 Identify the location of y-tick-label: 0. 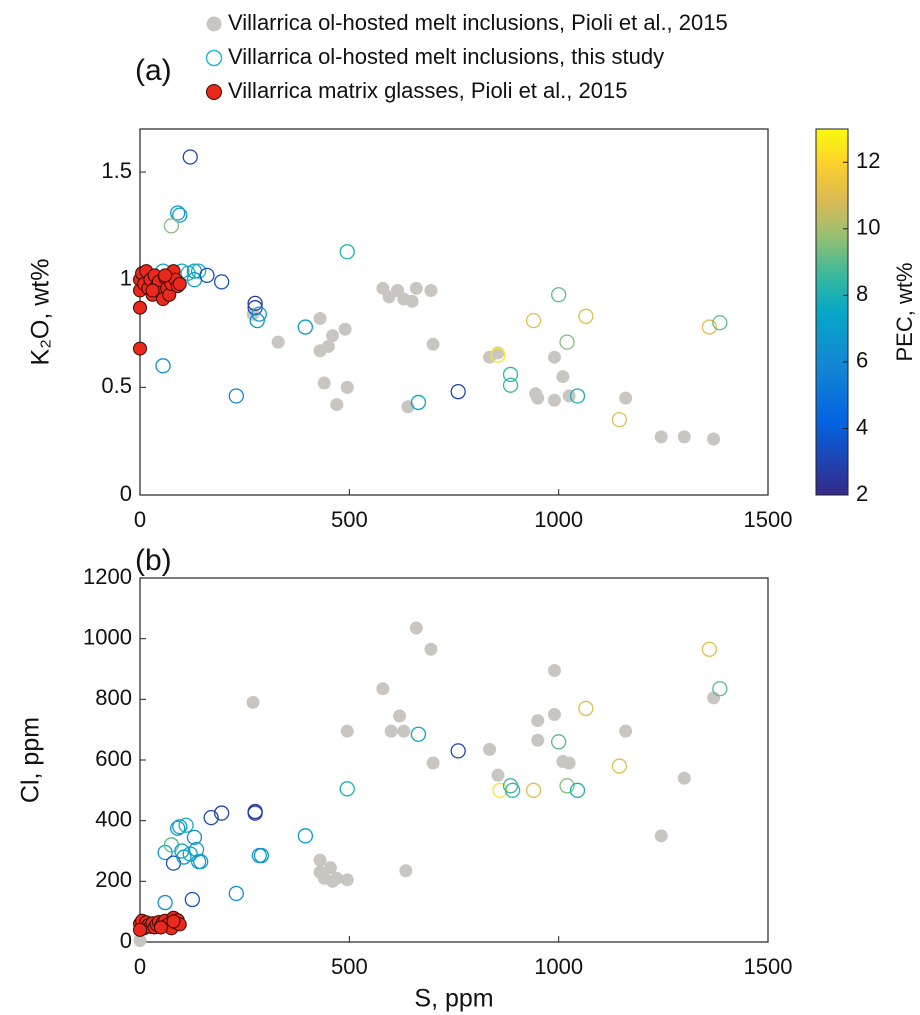
(126, 493).